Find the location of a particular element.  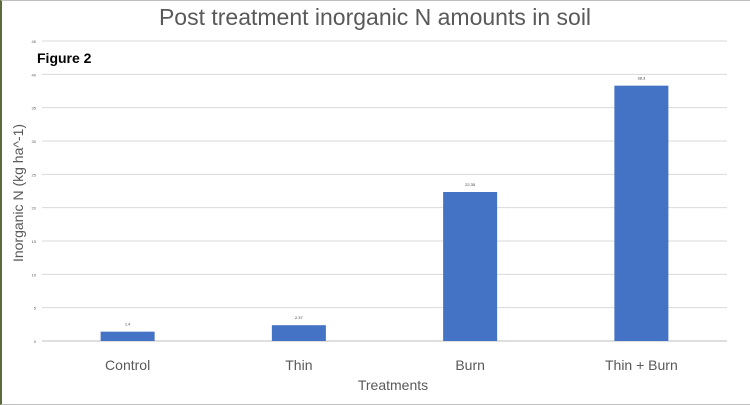

x-tick-label: Burn is located at coordinates (470, 365).